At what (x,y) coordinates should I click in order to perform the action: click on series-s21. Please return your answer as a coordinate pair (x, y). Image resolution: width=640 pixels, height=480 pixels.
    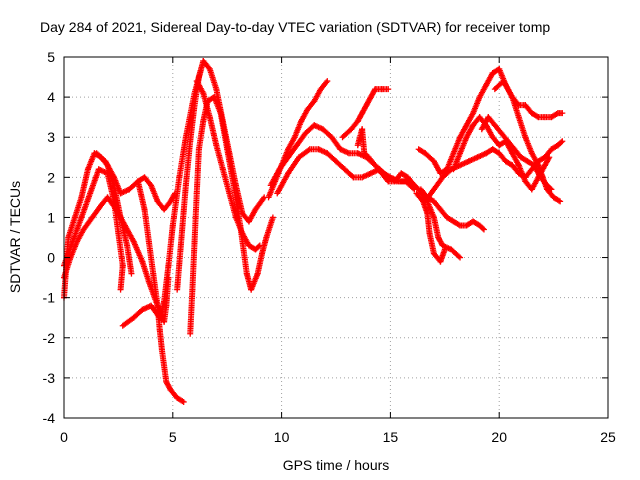
    Looking at the image, I should click on (516, 153).